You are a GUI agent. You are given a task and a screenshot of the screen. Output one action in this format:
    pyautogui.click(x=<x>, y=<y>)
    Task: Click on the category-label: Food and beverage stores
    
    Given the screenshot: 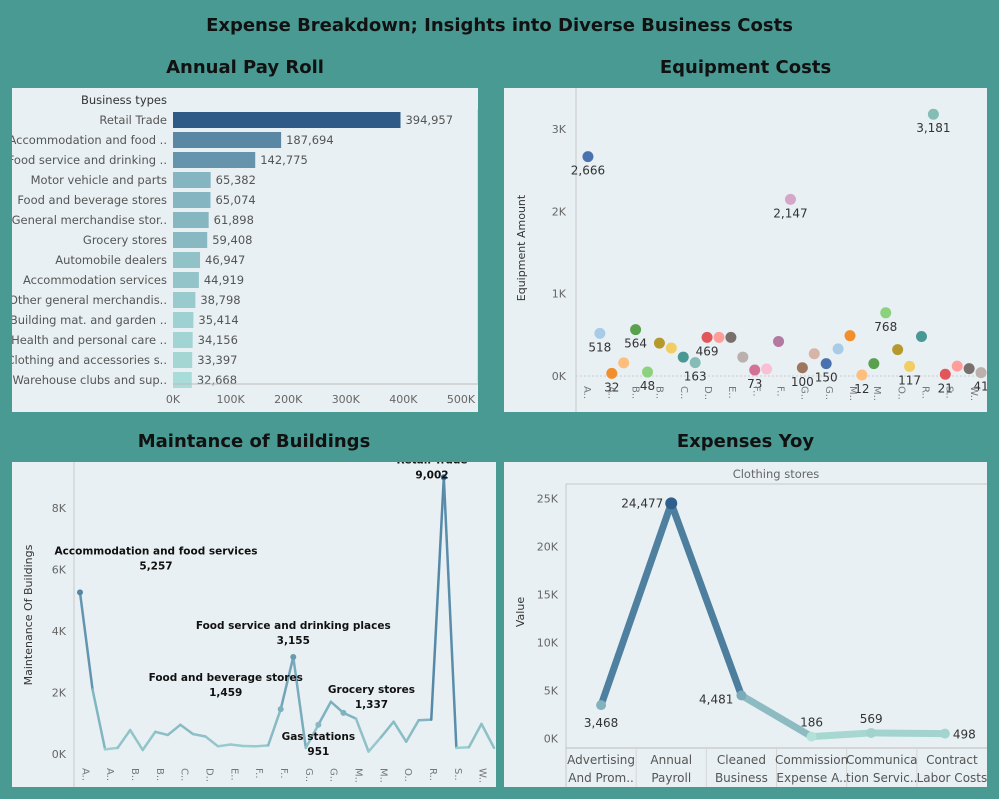 What is the action you would take?
    pyautogui.click(x=92, y=200)
    